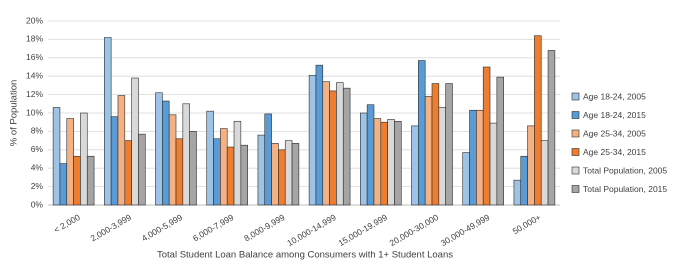 The width and height of the screenshot is (675, 270). I want to click on legend-label: Age 18-24, 2015, so click(614, 115).